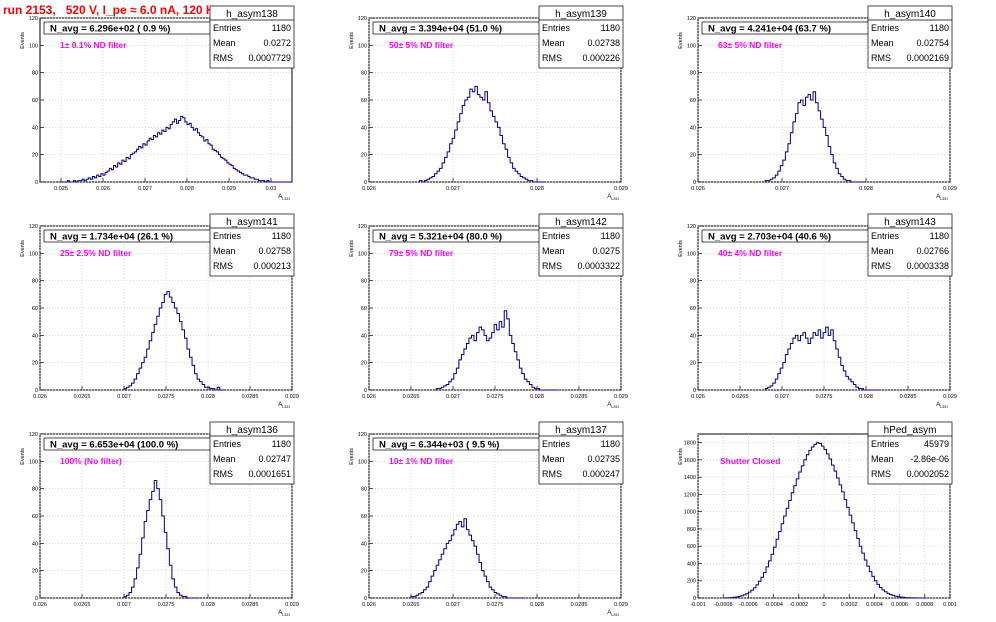 The width and height of the screenshot is (996, 622). What do you see at coordinates (690, 461) in the screenshot?
I see `y-tick-label: 1600` at bounding box center [690, 461].